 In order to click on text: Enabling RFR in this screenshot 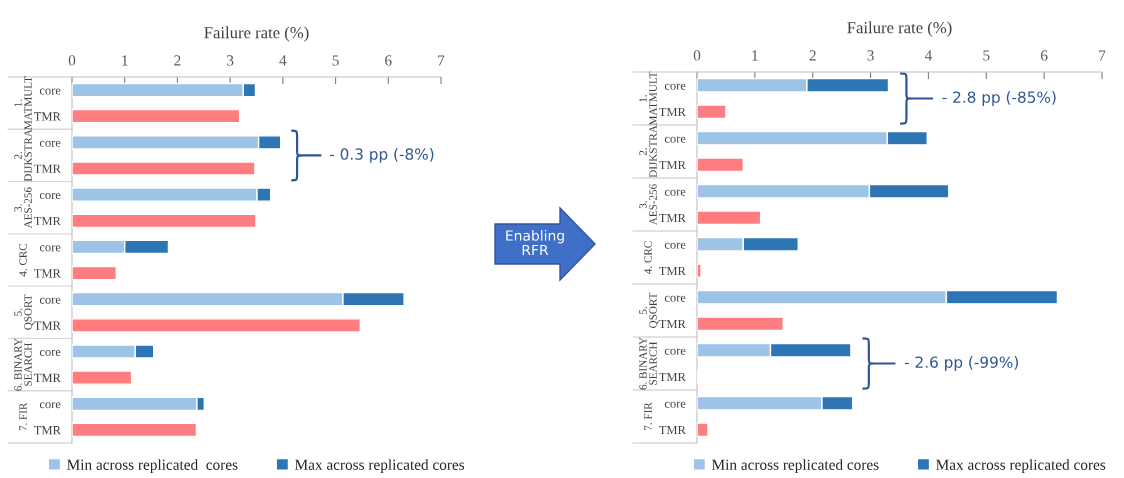, I will do `click(535, 243)`.